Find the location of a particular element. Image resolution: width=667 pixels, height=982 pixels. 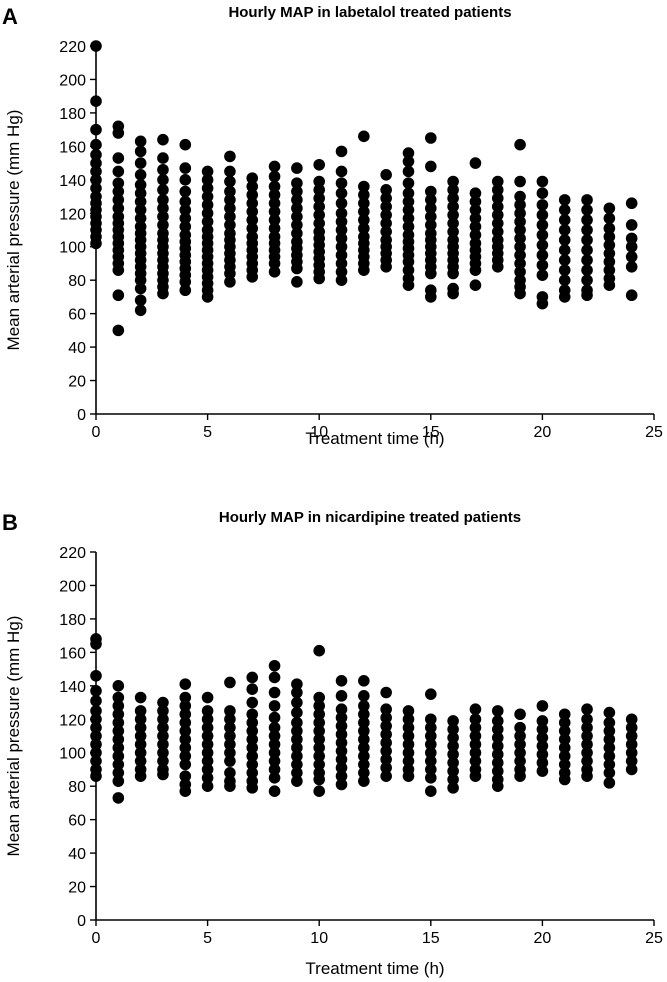

y-tick-label-b: 200 is located at coordinates (72, 586).